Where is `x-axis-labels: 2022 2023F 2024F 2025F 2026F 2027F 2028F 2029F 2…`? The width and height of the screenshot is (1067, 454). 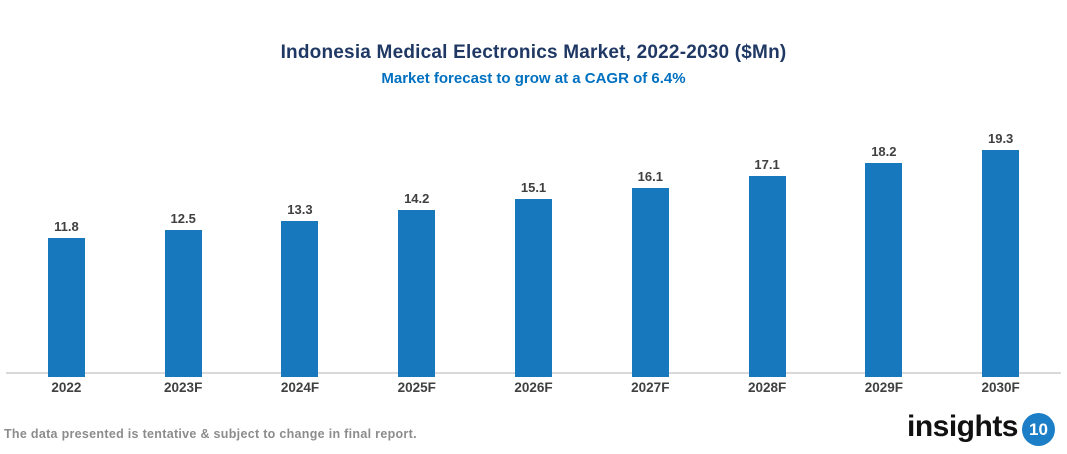
x-axis-labels: 2022 2023F 2024F 2025F 2026F 2027F 2028F 2029F 2… is located at coordinates (533, 387).